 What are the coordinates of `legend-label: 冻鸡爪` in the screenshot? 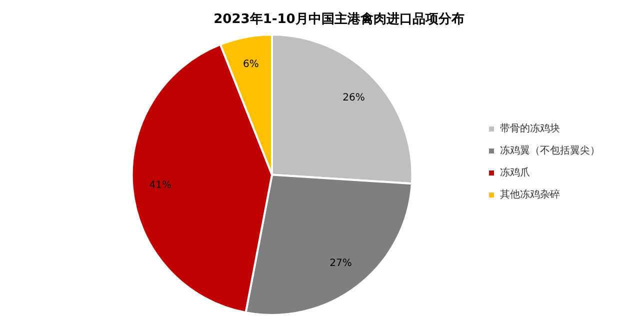 It's located at (515, 172).